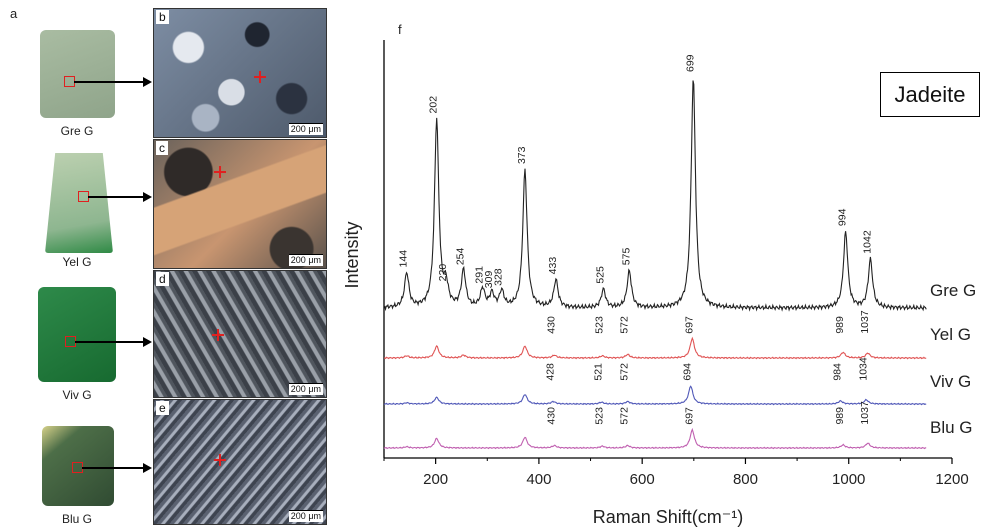  Describe the element at coordinates (78, 466) in the screenshot. I see `specimen-blu-g` at that location.